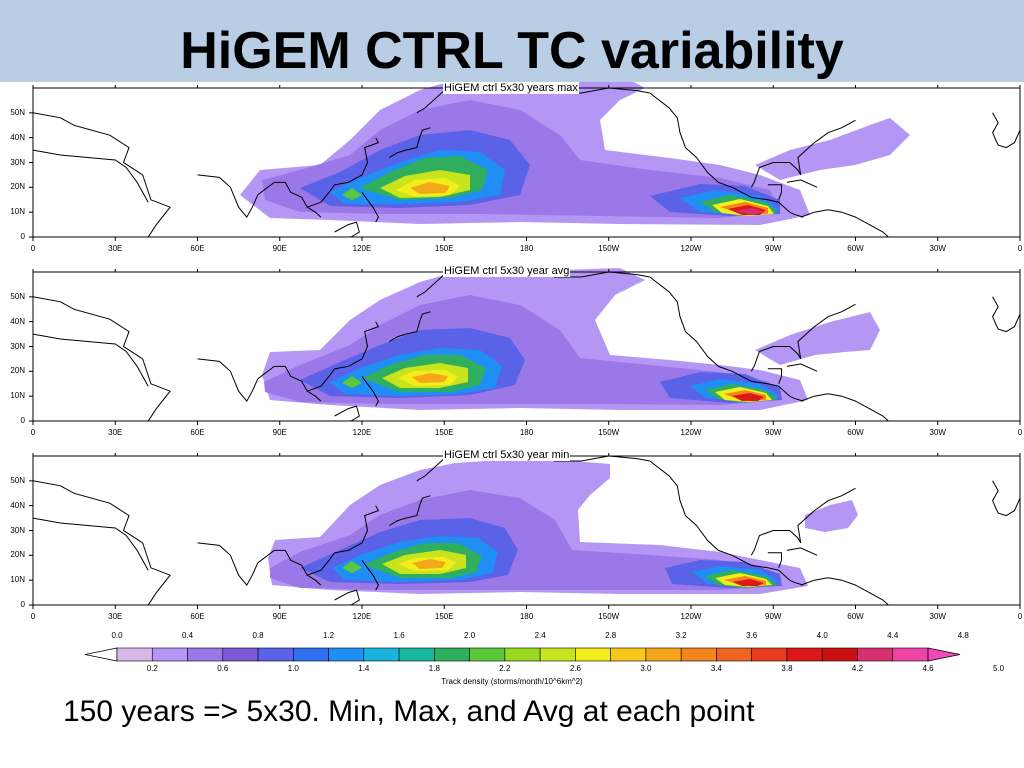 This screenshot has height=768, width=1024. Describe the element at coordinates (117, 635) in the screenshot. I see `colorbar-tick-label: 0.0` at that location.